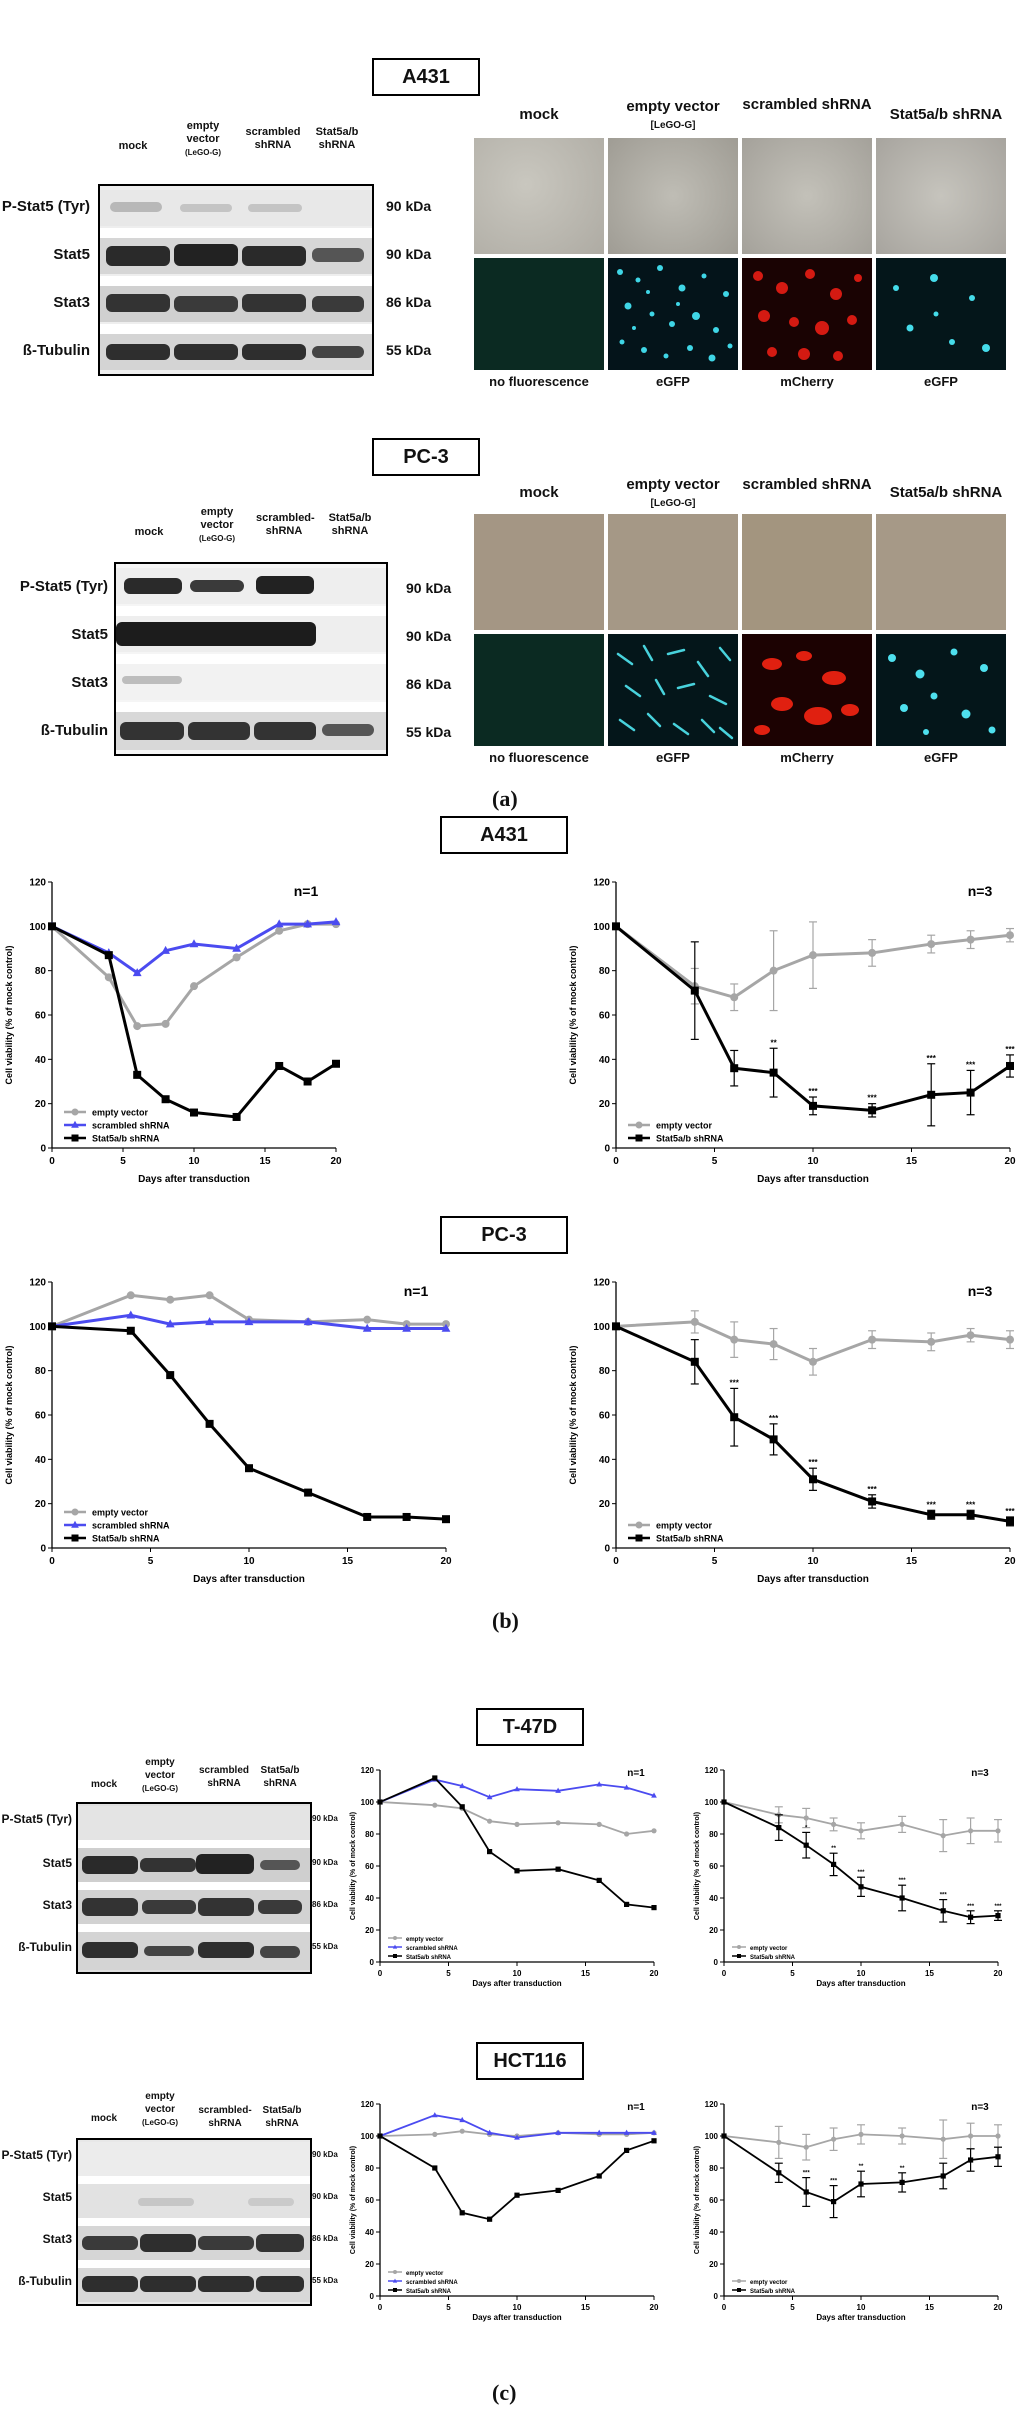 The width and height of the screenshot is (1024, 2414). What do you see at coordinates (325, 1946) in the screenshot?
I see `t47d-kda-tubulin: 55 kDa` at bounding box center [325, 1946].